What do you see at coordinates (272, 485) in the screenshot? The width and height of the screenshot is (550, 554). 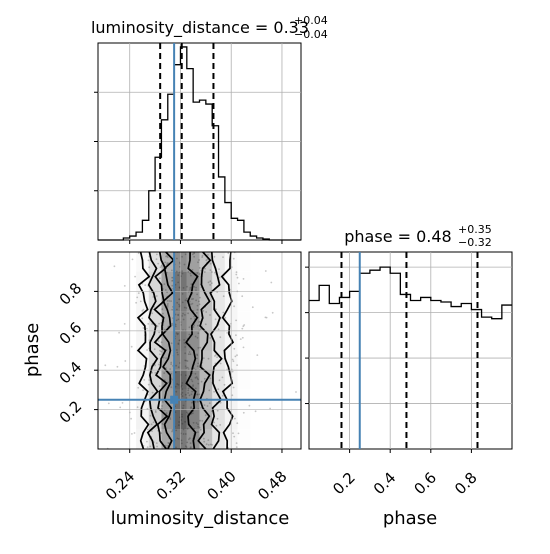 I see `p2-xtick-label-3: 0.48` at bounding box center [272, 485].